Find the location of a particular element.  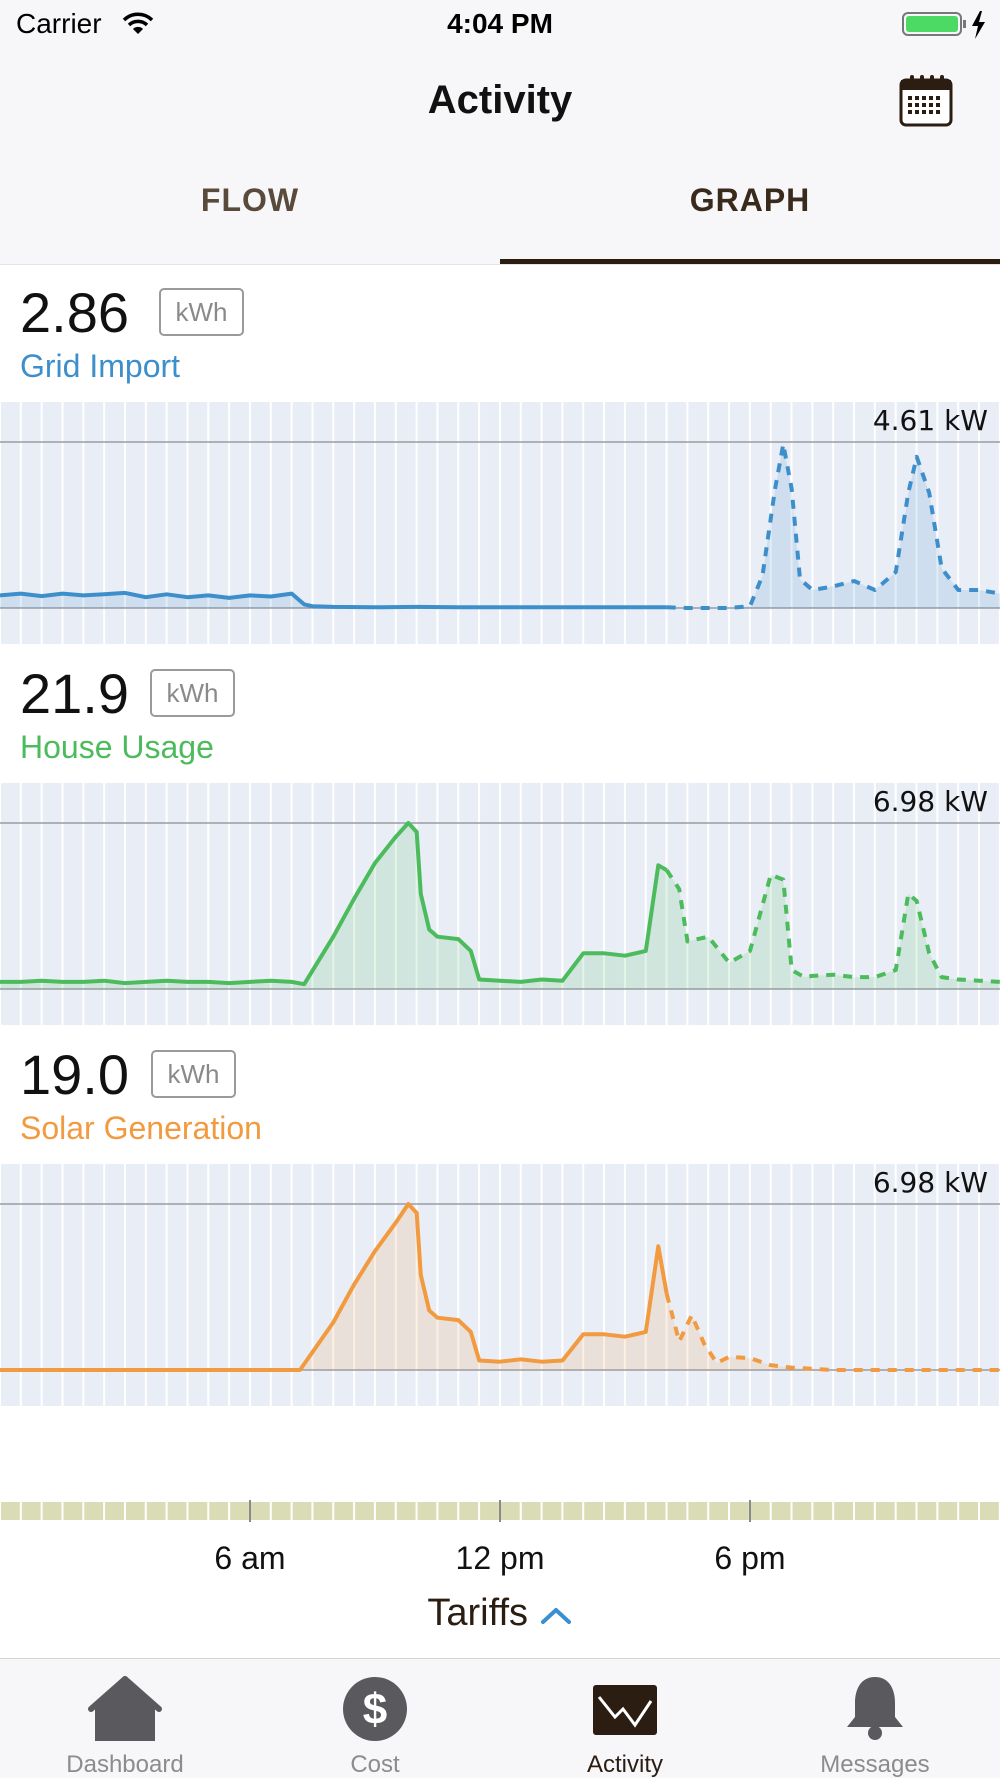

time-axis-label-6am: 6 am is located at coordinates (250, 1558).